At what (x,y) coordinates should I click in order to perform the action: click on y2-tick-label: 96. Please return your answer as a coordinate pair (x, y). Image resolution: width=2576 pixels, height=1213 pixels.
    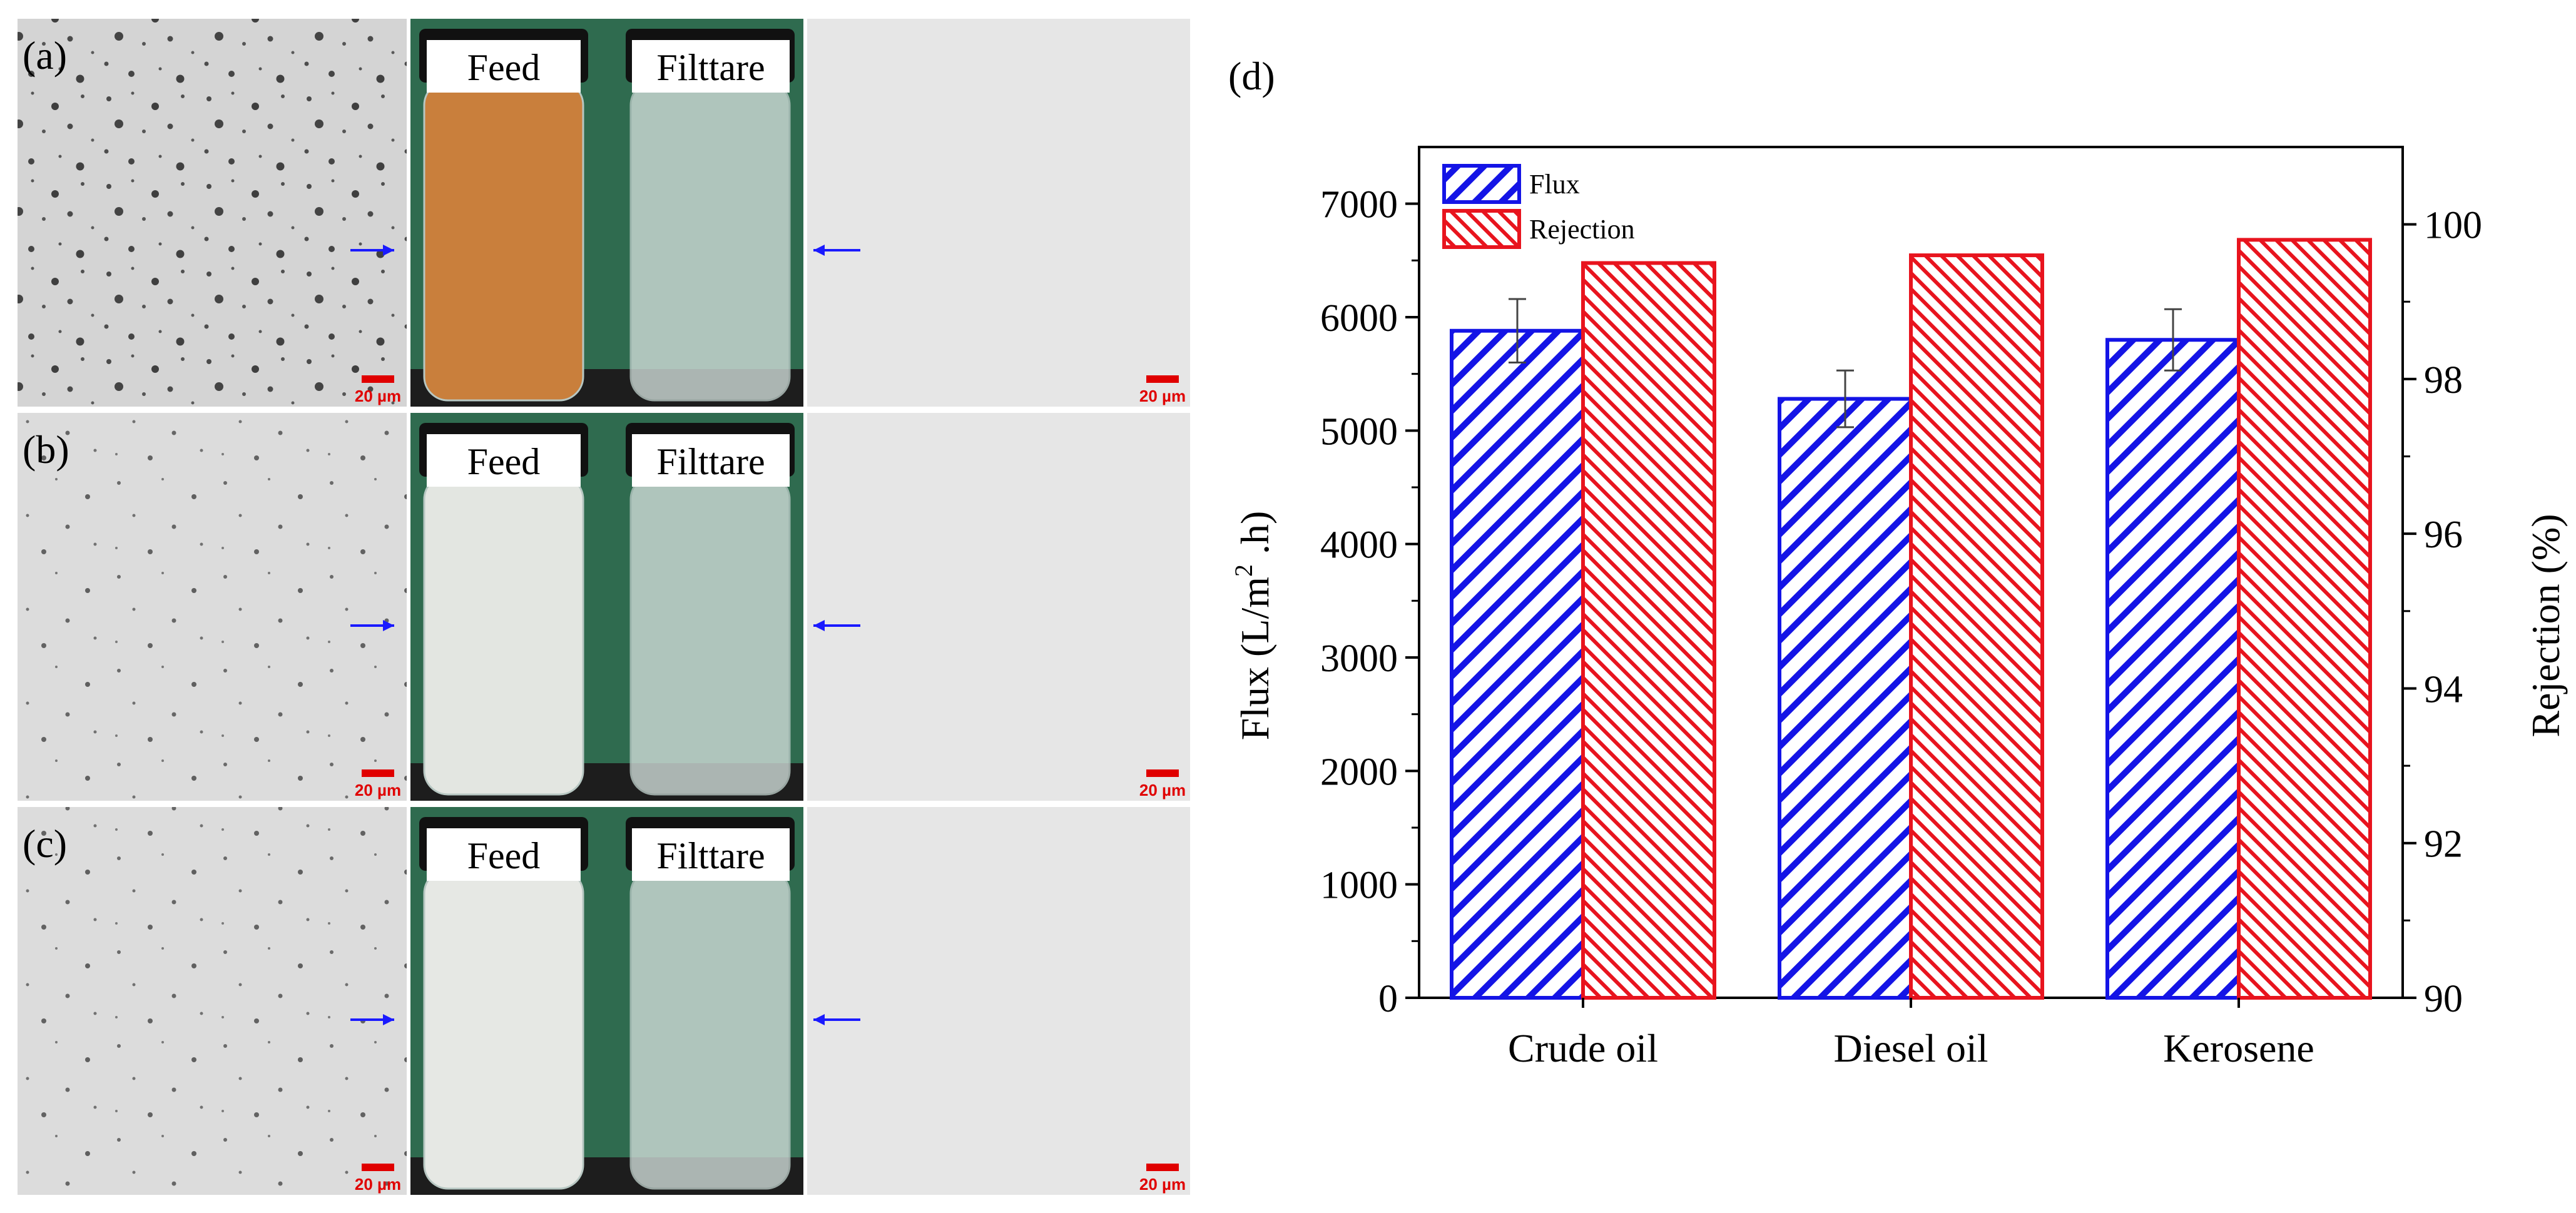
    Looking at the image, I should click on (2443, 535).